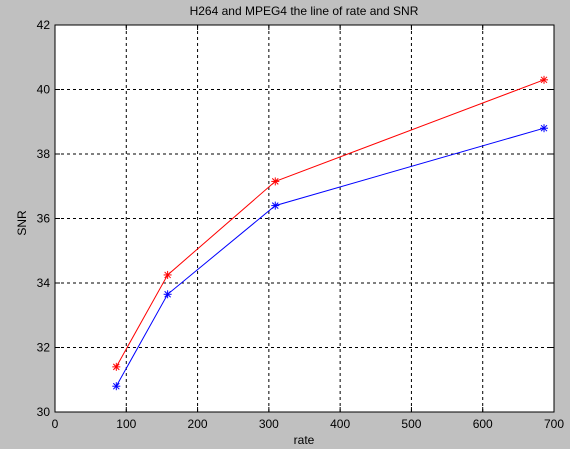  I want to click on y-tick-label: 38, so click(44, 154).